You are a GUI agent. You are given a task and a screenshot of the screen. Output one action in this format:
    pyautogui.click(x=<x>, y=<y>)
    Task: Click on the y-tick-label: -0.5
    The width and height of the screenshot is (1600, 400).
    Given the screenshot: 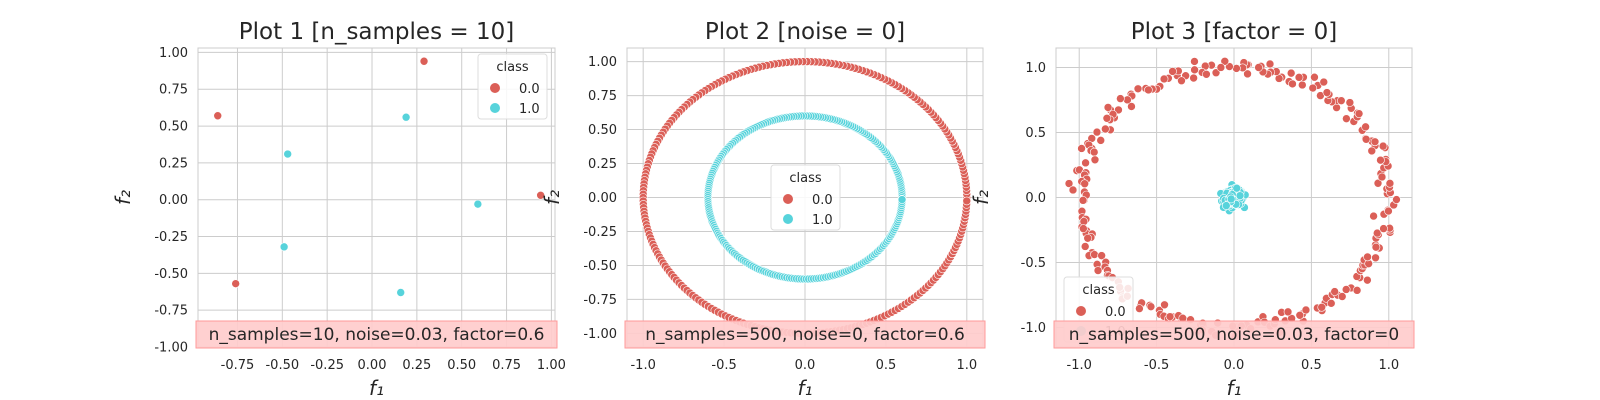 What is the action you would take?
    pyautogui.click(x=1033, y=263)
    